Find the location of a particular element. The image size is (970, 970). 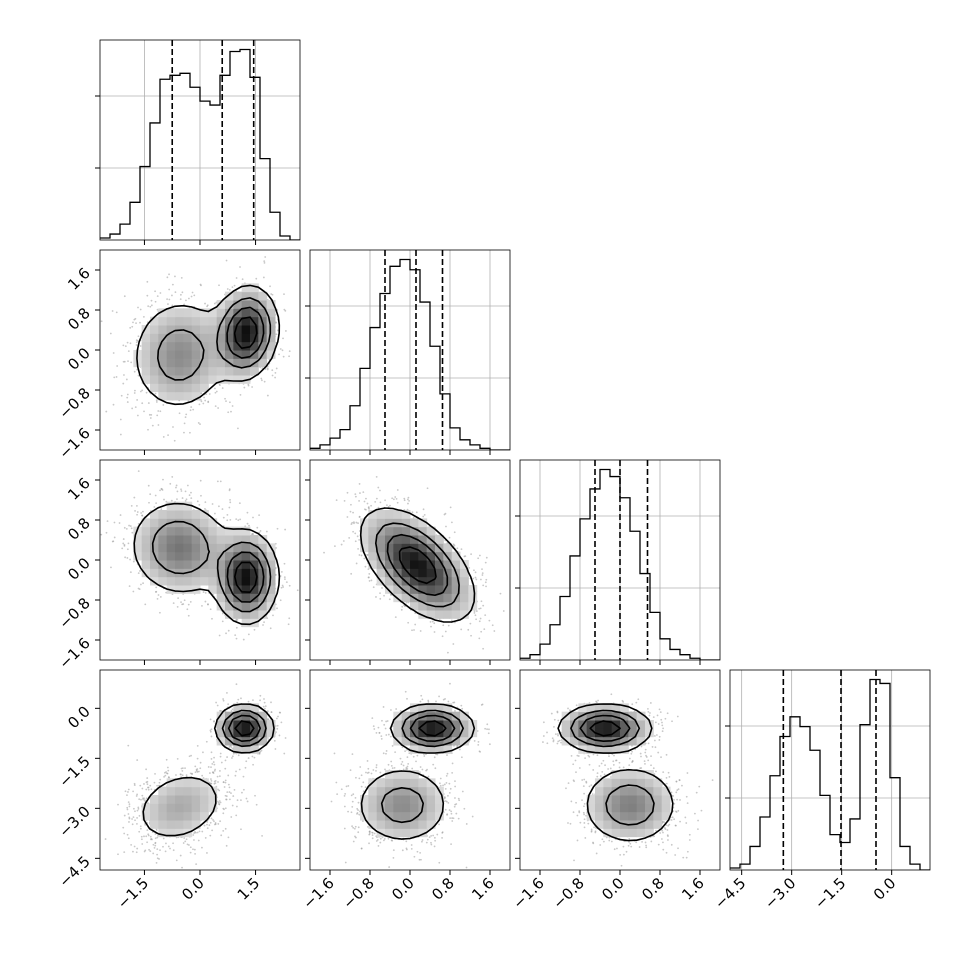

y-tick-label: 1.6 is located at coordinates (79, 489).